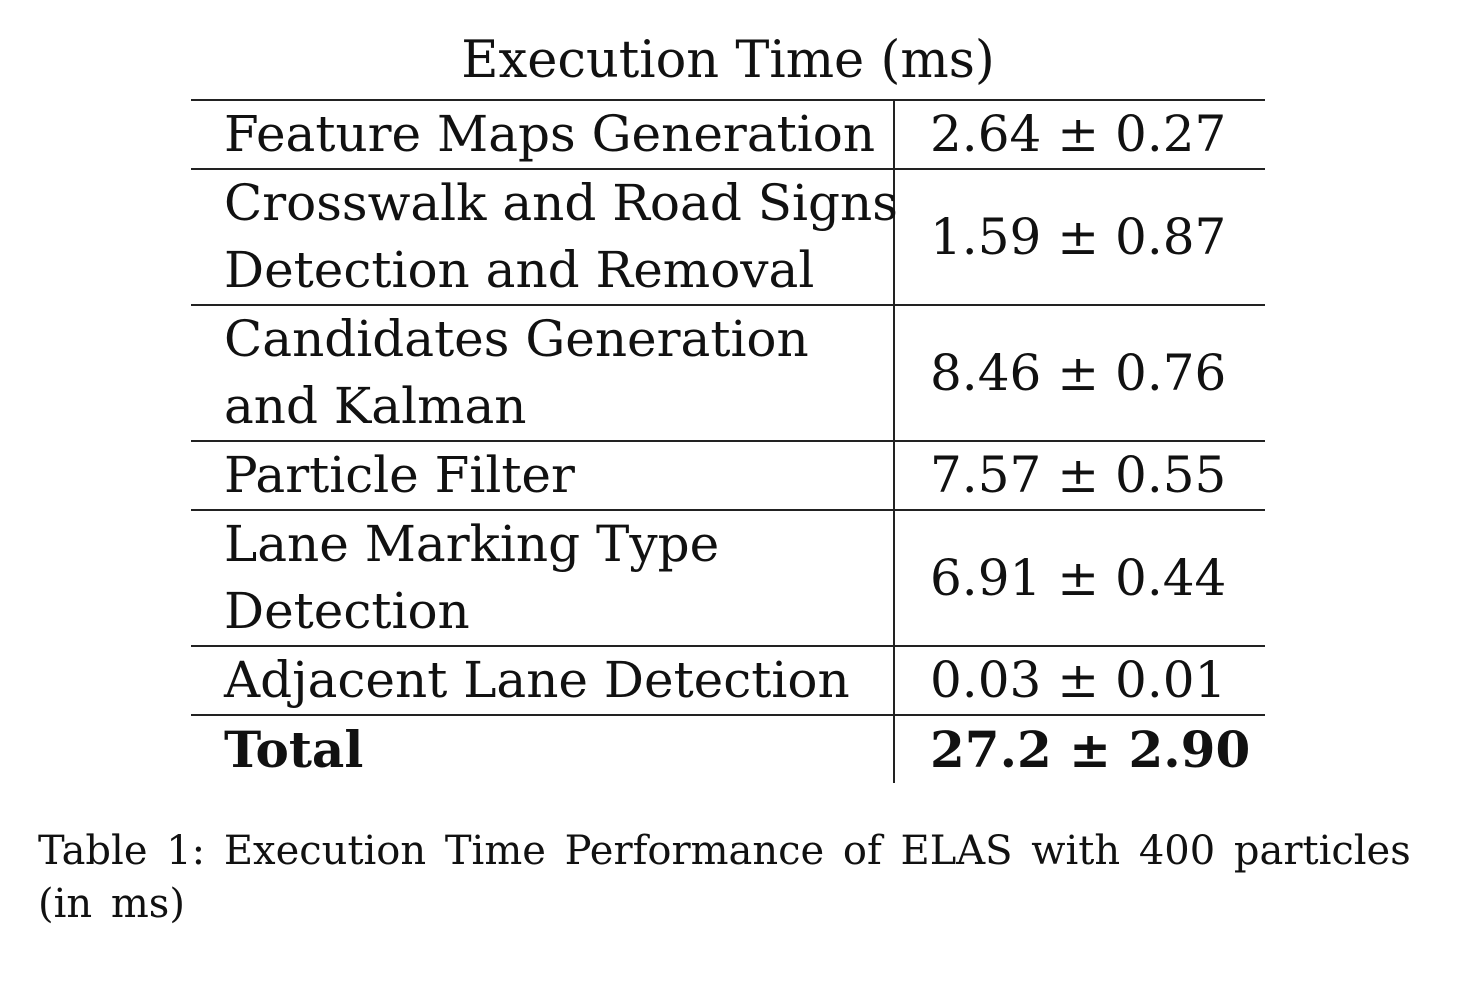 The height and width of the screenshot is (988, 1472). What do you see at coordinates (543, 748) in the screenshot?
I see `total-label: Total` at bounding box center [543, 748].